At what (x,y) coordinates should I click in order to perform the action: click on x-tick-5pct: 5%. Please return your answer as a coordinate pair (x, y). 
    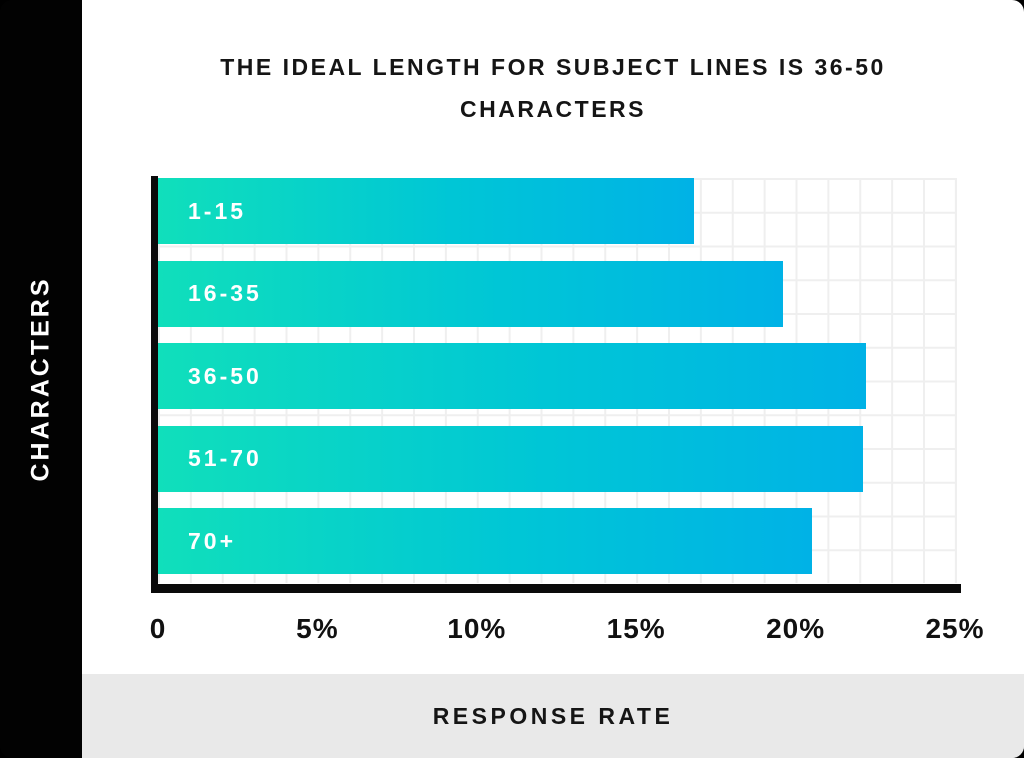
    Looking at the image, I should click on (317, 628).